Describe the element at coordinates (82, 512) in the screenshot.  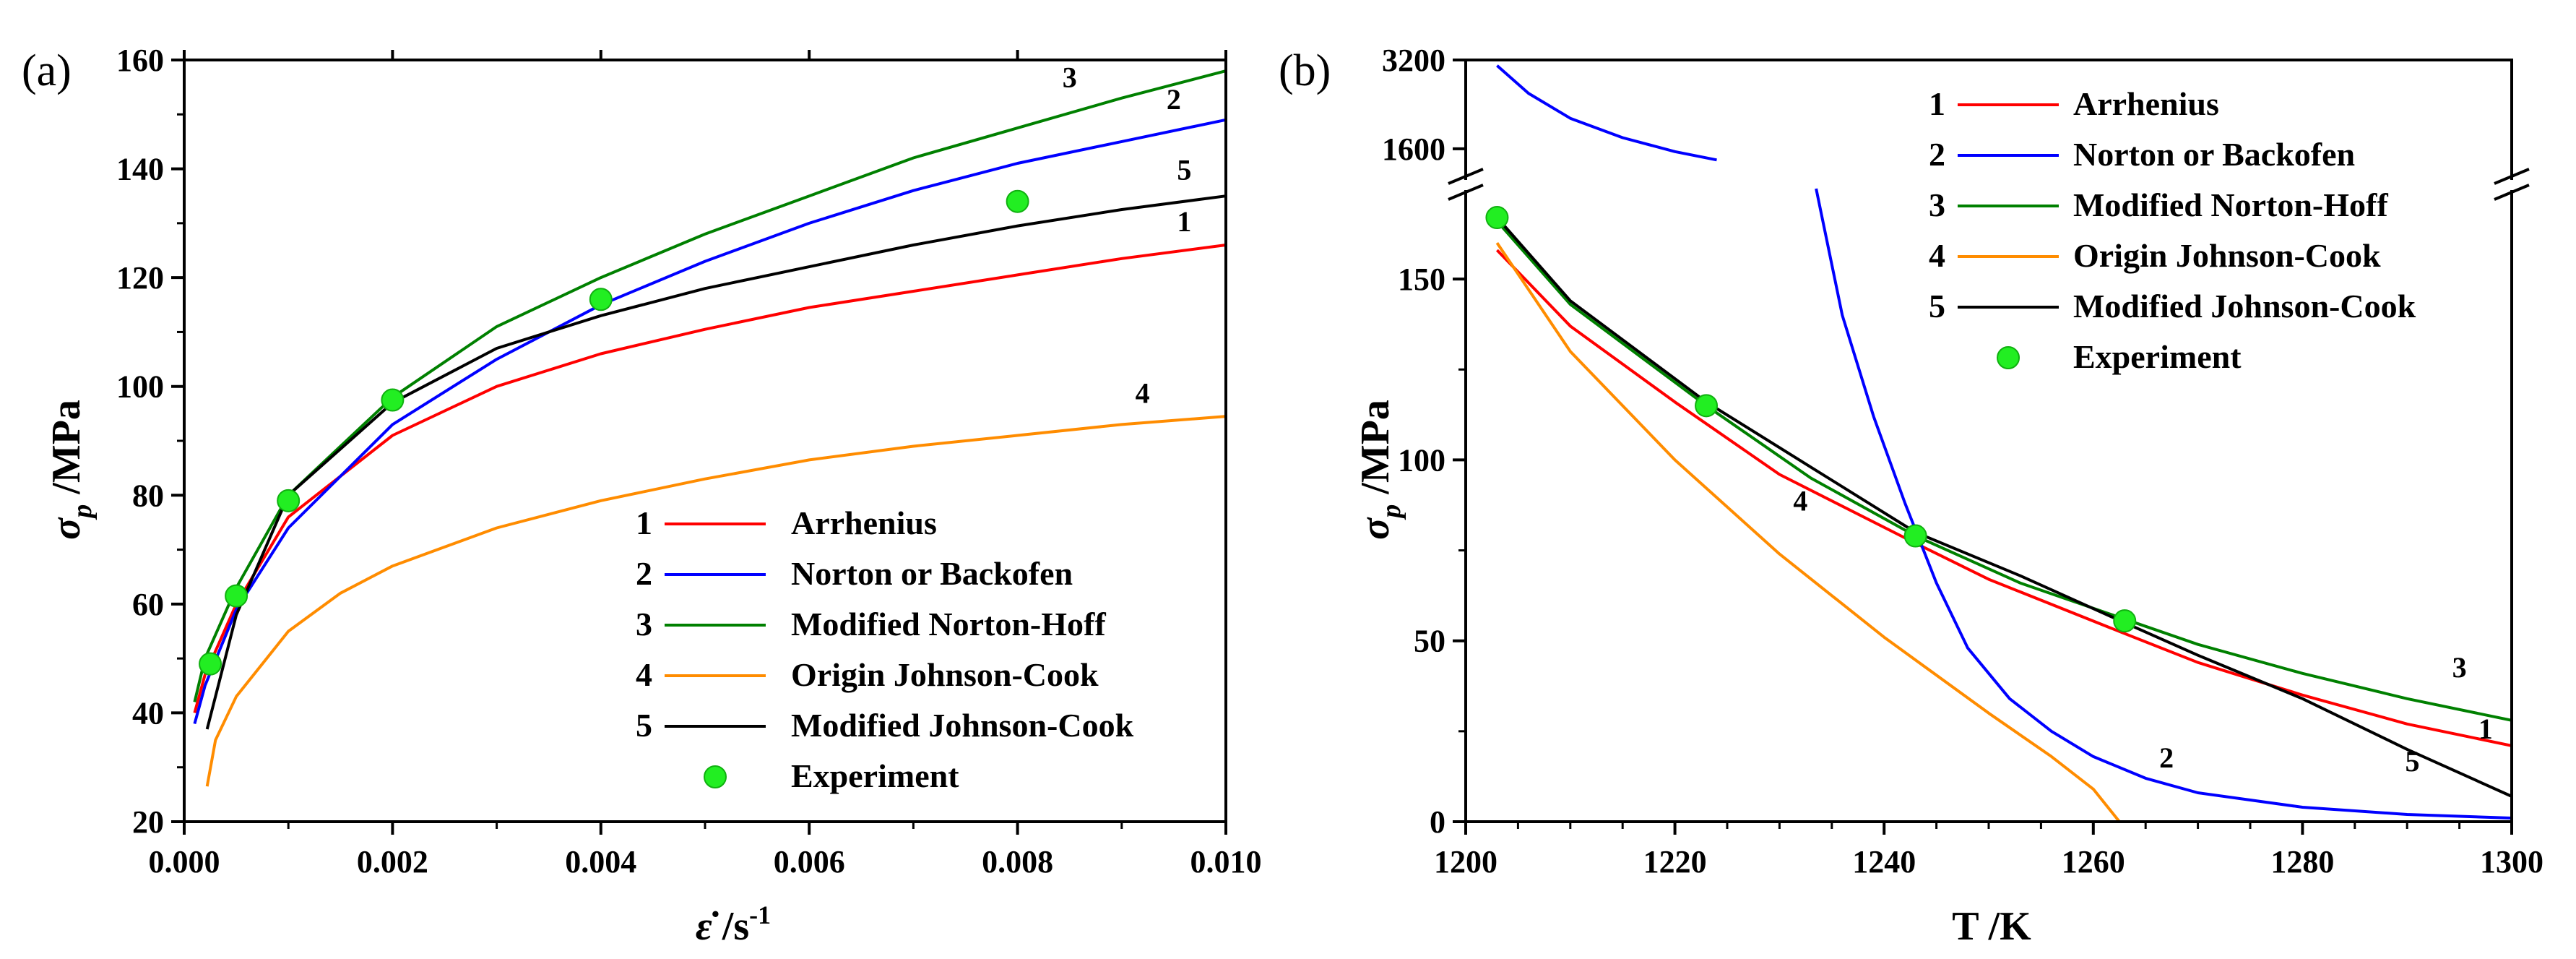
I see `panel-a-ylabel-sub: p` at that location.